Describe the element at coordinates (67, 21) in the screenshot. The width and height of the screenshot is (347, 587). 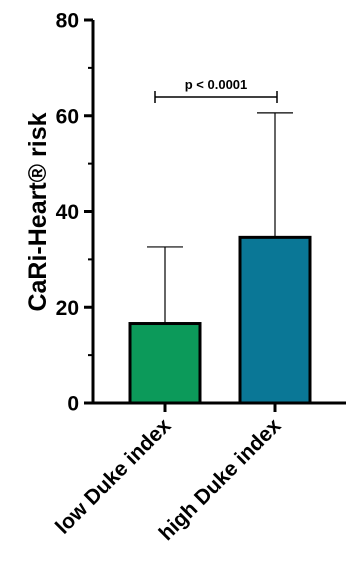
I see `y-tick-label: 80` at that location.